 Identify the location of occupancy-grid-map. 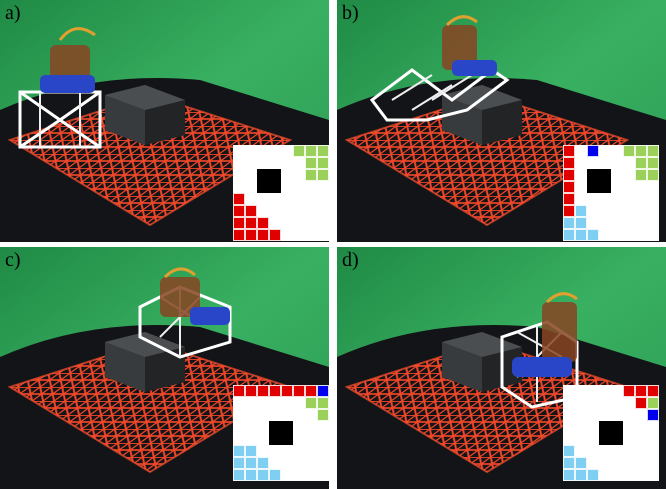
(281, 193).